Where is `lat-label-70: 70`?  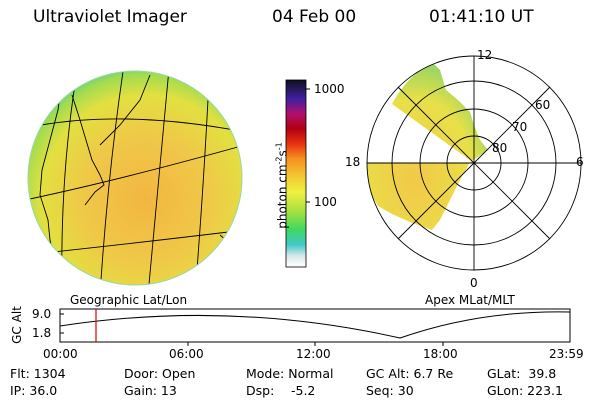
lat-label-70: 70 is located at coordinates (520, 127).